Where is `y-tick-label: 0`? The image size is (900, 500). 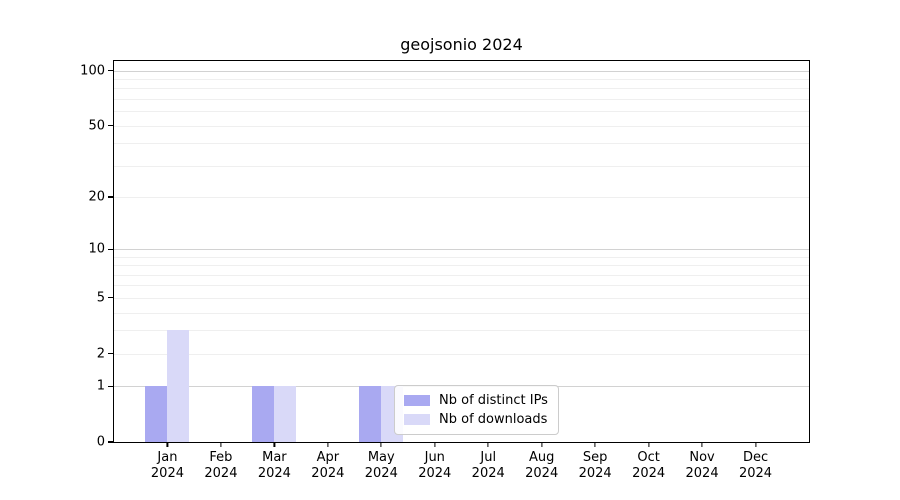 y-tick-label: 0 is located at coordinates (100, 442).